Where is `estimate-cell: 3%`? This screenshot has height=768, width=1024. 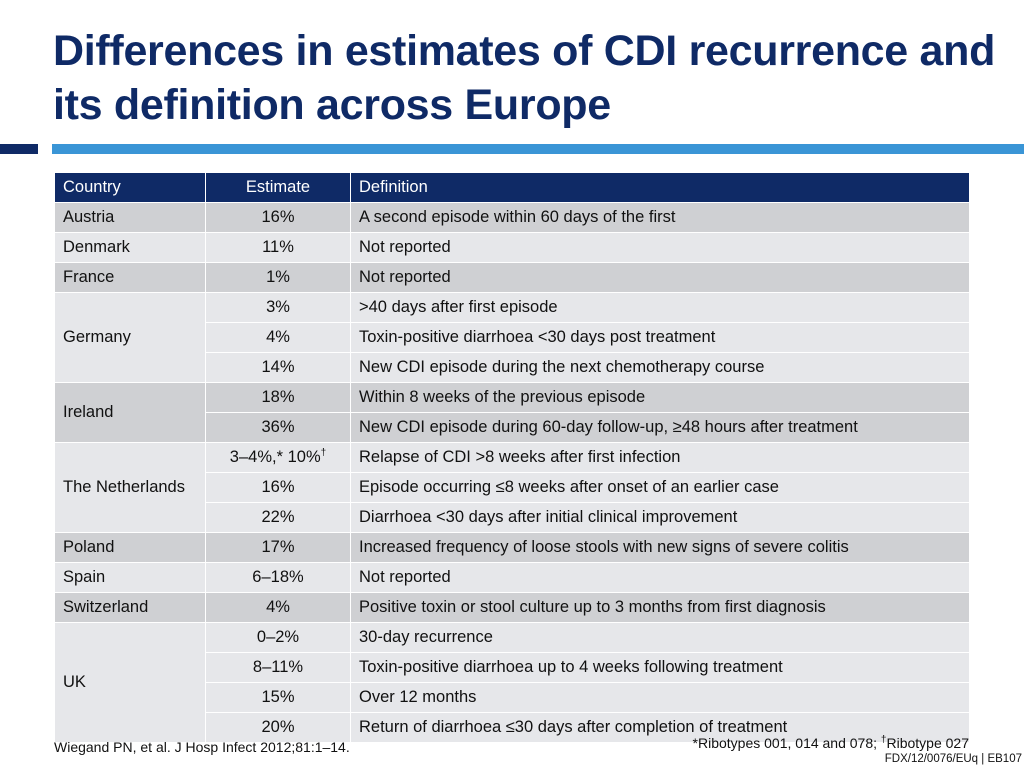
estimate-cell: 3% is located at coordinates (278, 307).